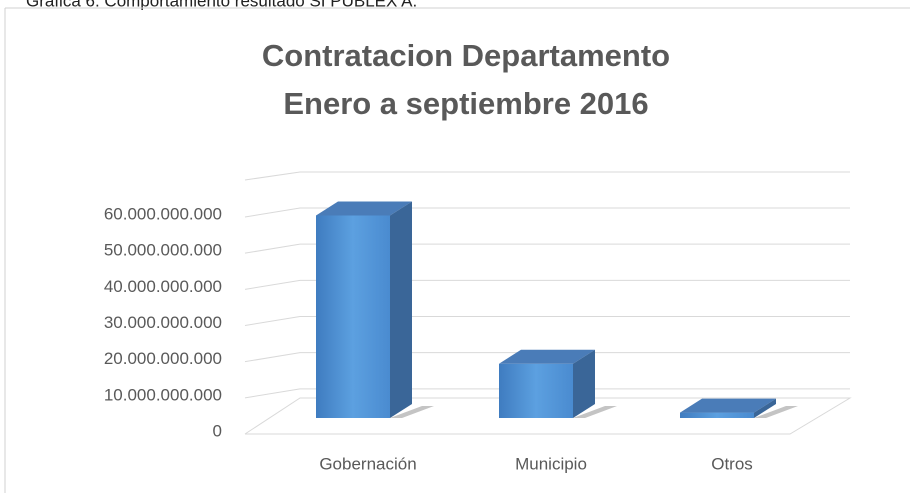 The image size is (912, 493). Describe the element at coordinates (551, 463) in the screenshot. I see `x-tick-label: Municipio` at that location.